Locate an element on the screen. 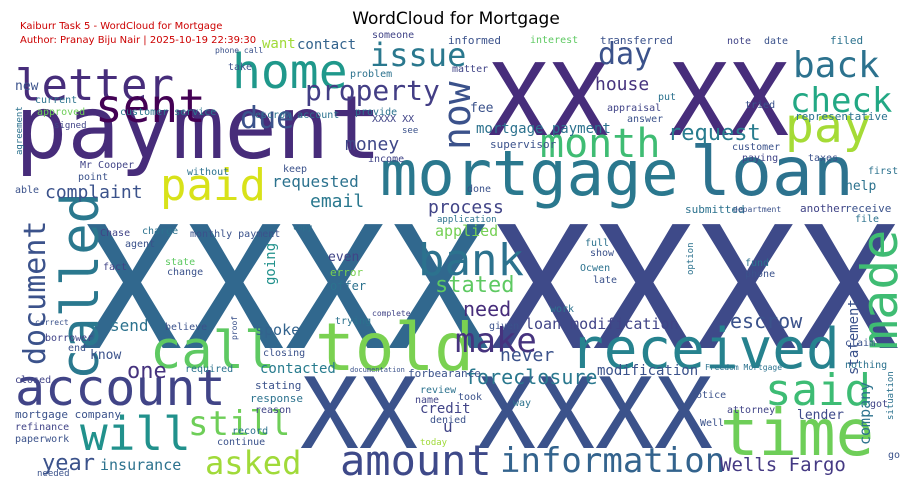 This screenshot has width=913, height=490. word: customer is located at coordinates (756, 147).